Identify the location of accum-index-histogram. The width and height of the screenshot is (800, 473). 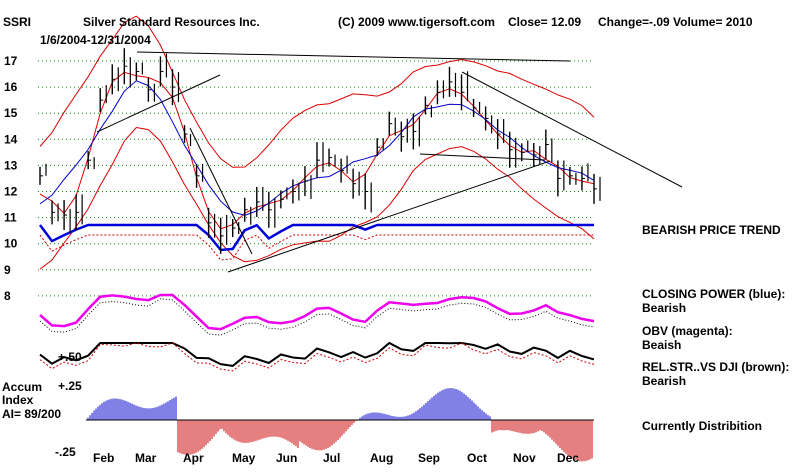
(340, 425).